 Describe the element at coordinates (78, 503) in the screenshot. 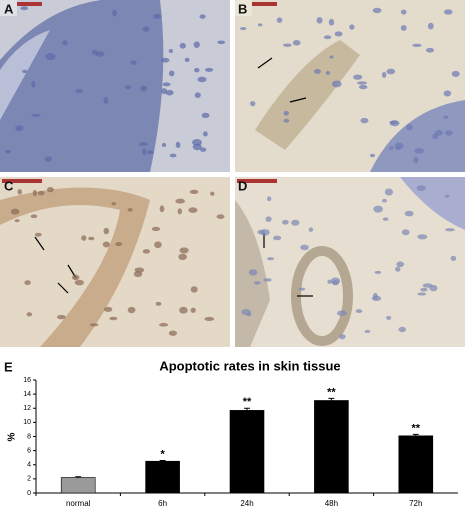

I see `x-tick-label: normal` at that location.